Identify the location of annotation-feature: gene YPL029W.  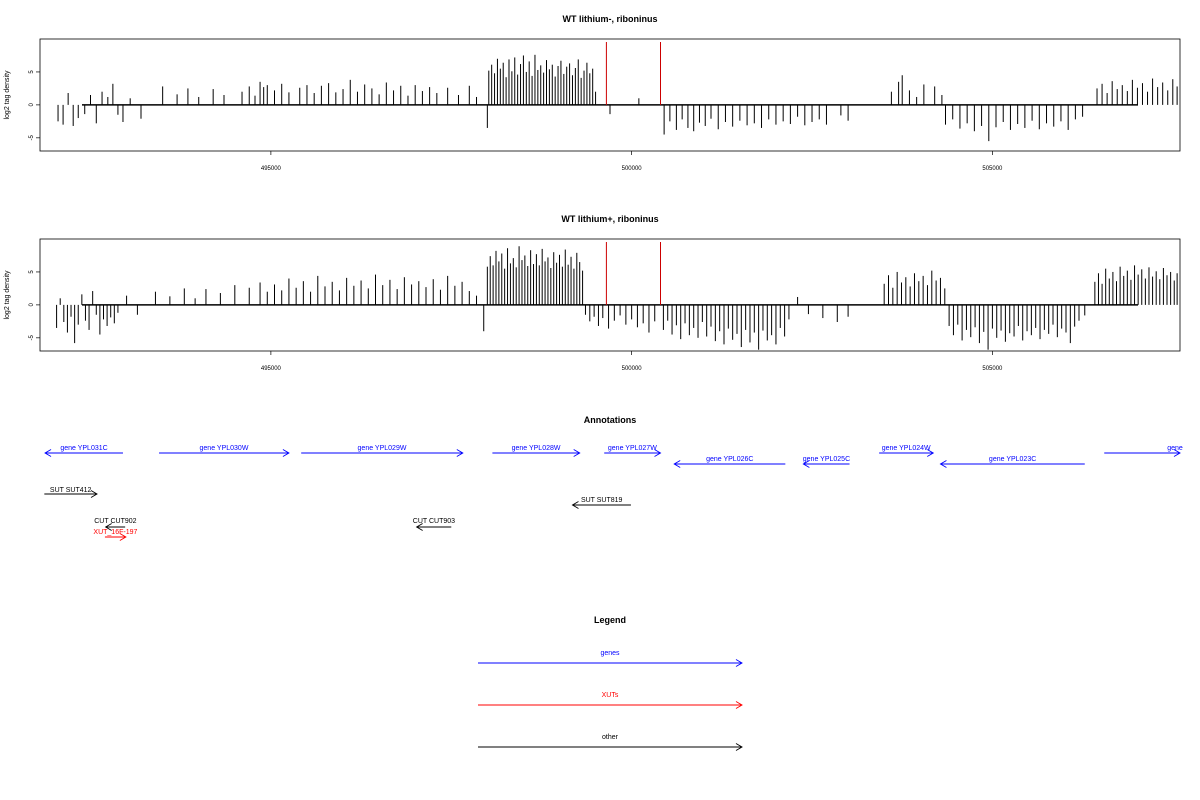
(382, 451).